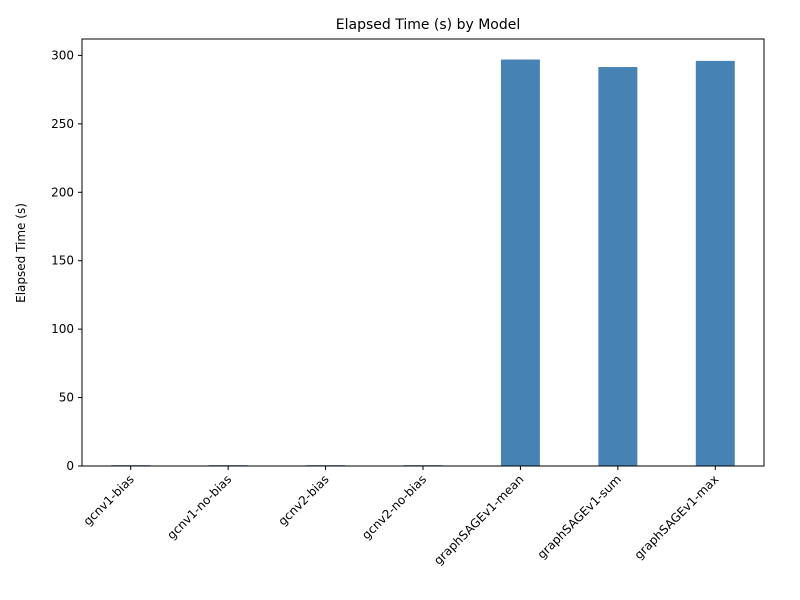 The image size is (800, 600). Describe the element at coordinates (62, 124) in the screenshot. I see `y-tick-label: 250` at that location.